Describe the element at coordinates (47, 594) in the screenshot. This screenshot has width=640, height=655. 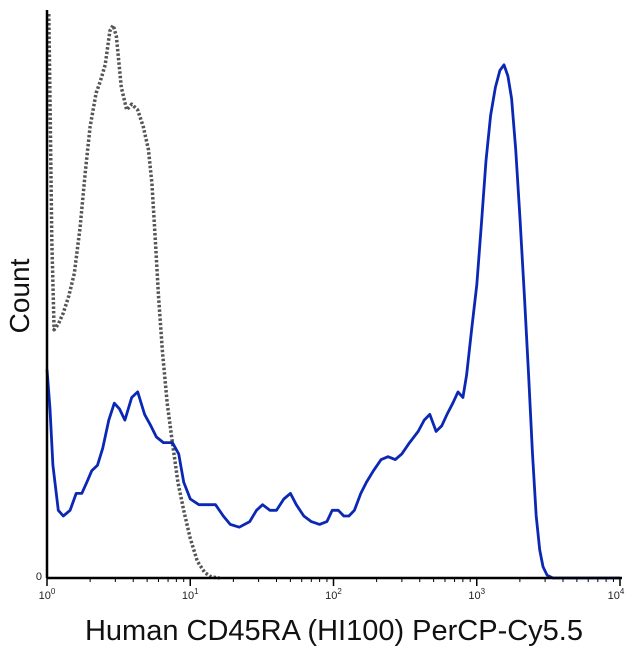
I see `x-tick-label: 10⁰` at that location.